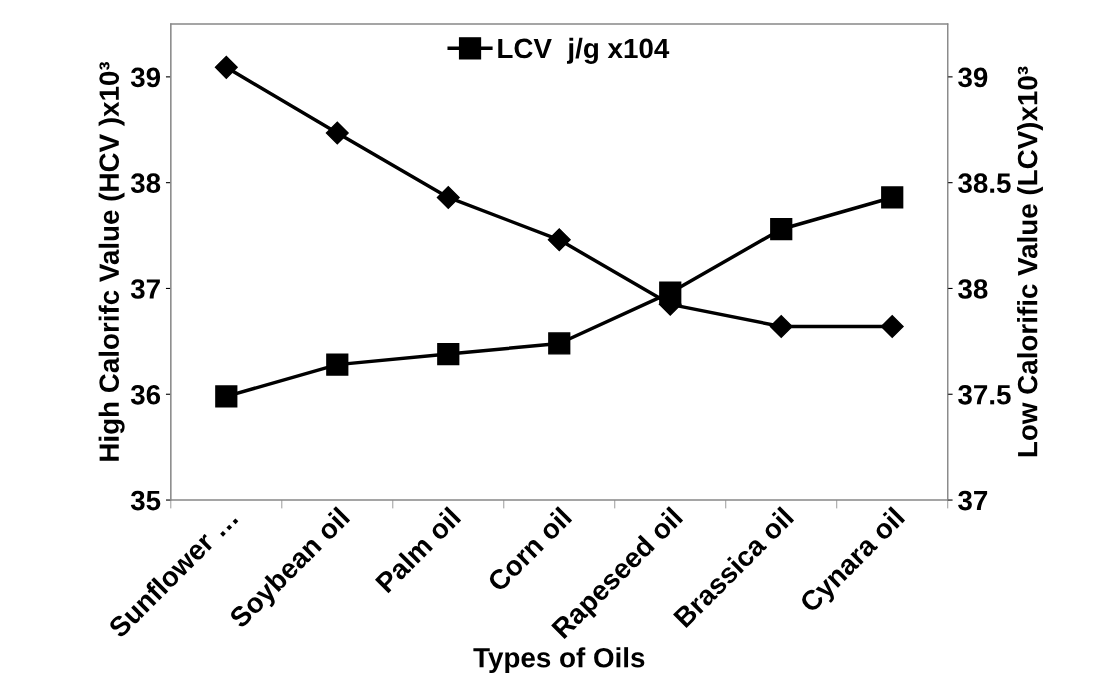 This screenshot has height=685, width=1102. I want to click on y2-tick-label: 39, so click(973, 77).